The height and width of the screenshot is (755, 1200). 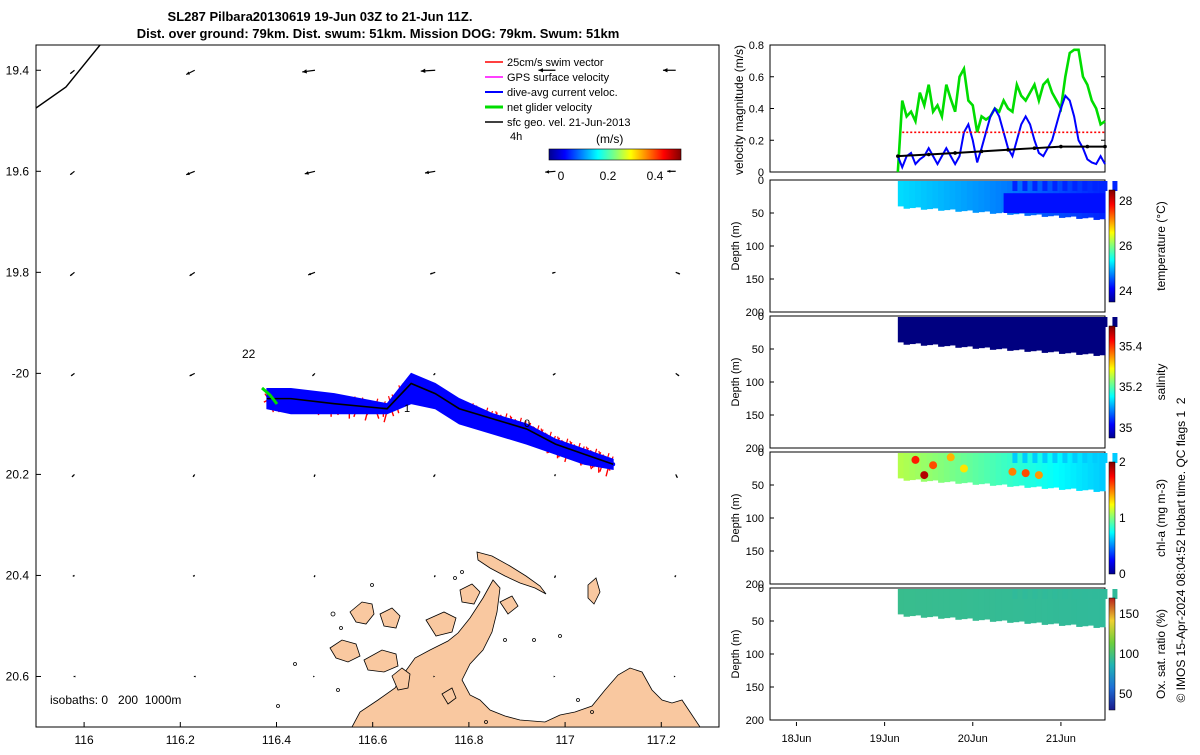 I want to click on map-ytick-label: 19.8, so click(x=18, y=272).